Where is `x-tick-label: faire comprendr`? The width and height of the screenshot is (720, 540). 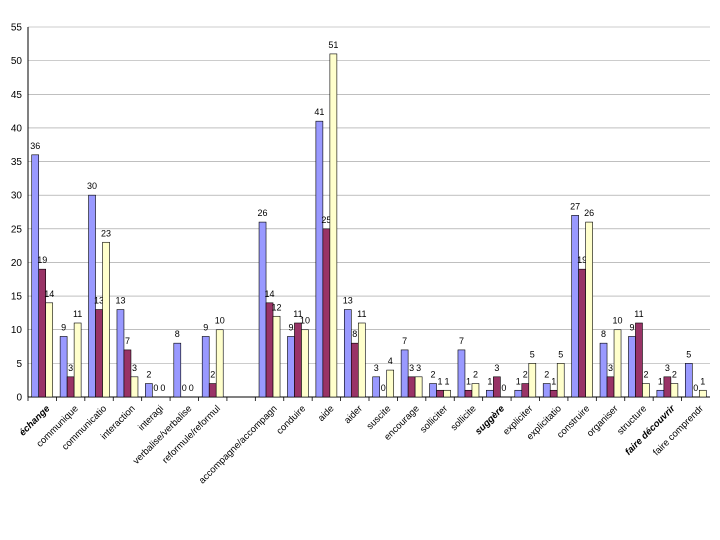 x-tick-label: faire comprendr is located at coordinates (678, 430).